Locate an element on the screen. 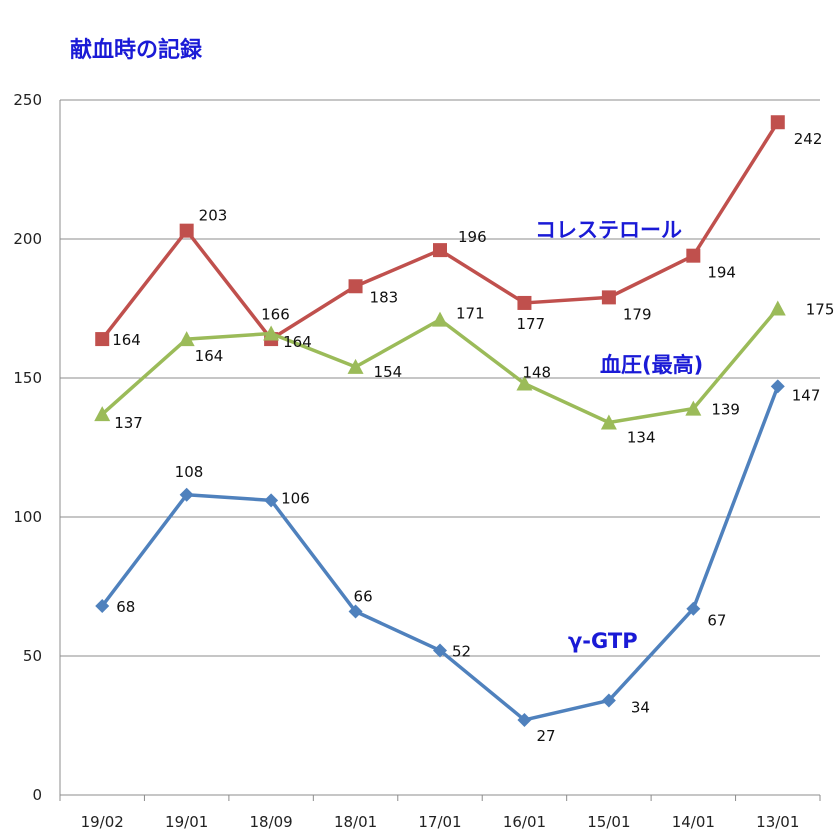 The height and width of the screenshot is (840, 840). data-label: 68 is located at coordinates (125, 607).